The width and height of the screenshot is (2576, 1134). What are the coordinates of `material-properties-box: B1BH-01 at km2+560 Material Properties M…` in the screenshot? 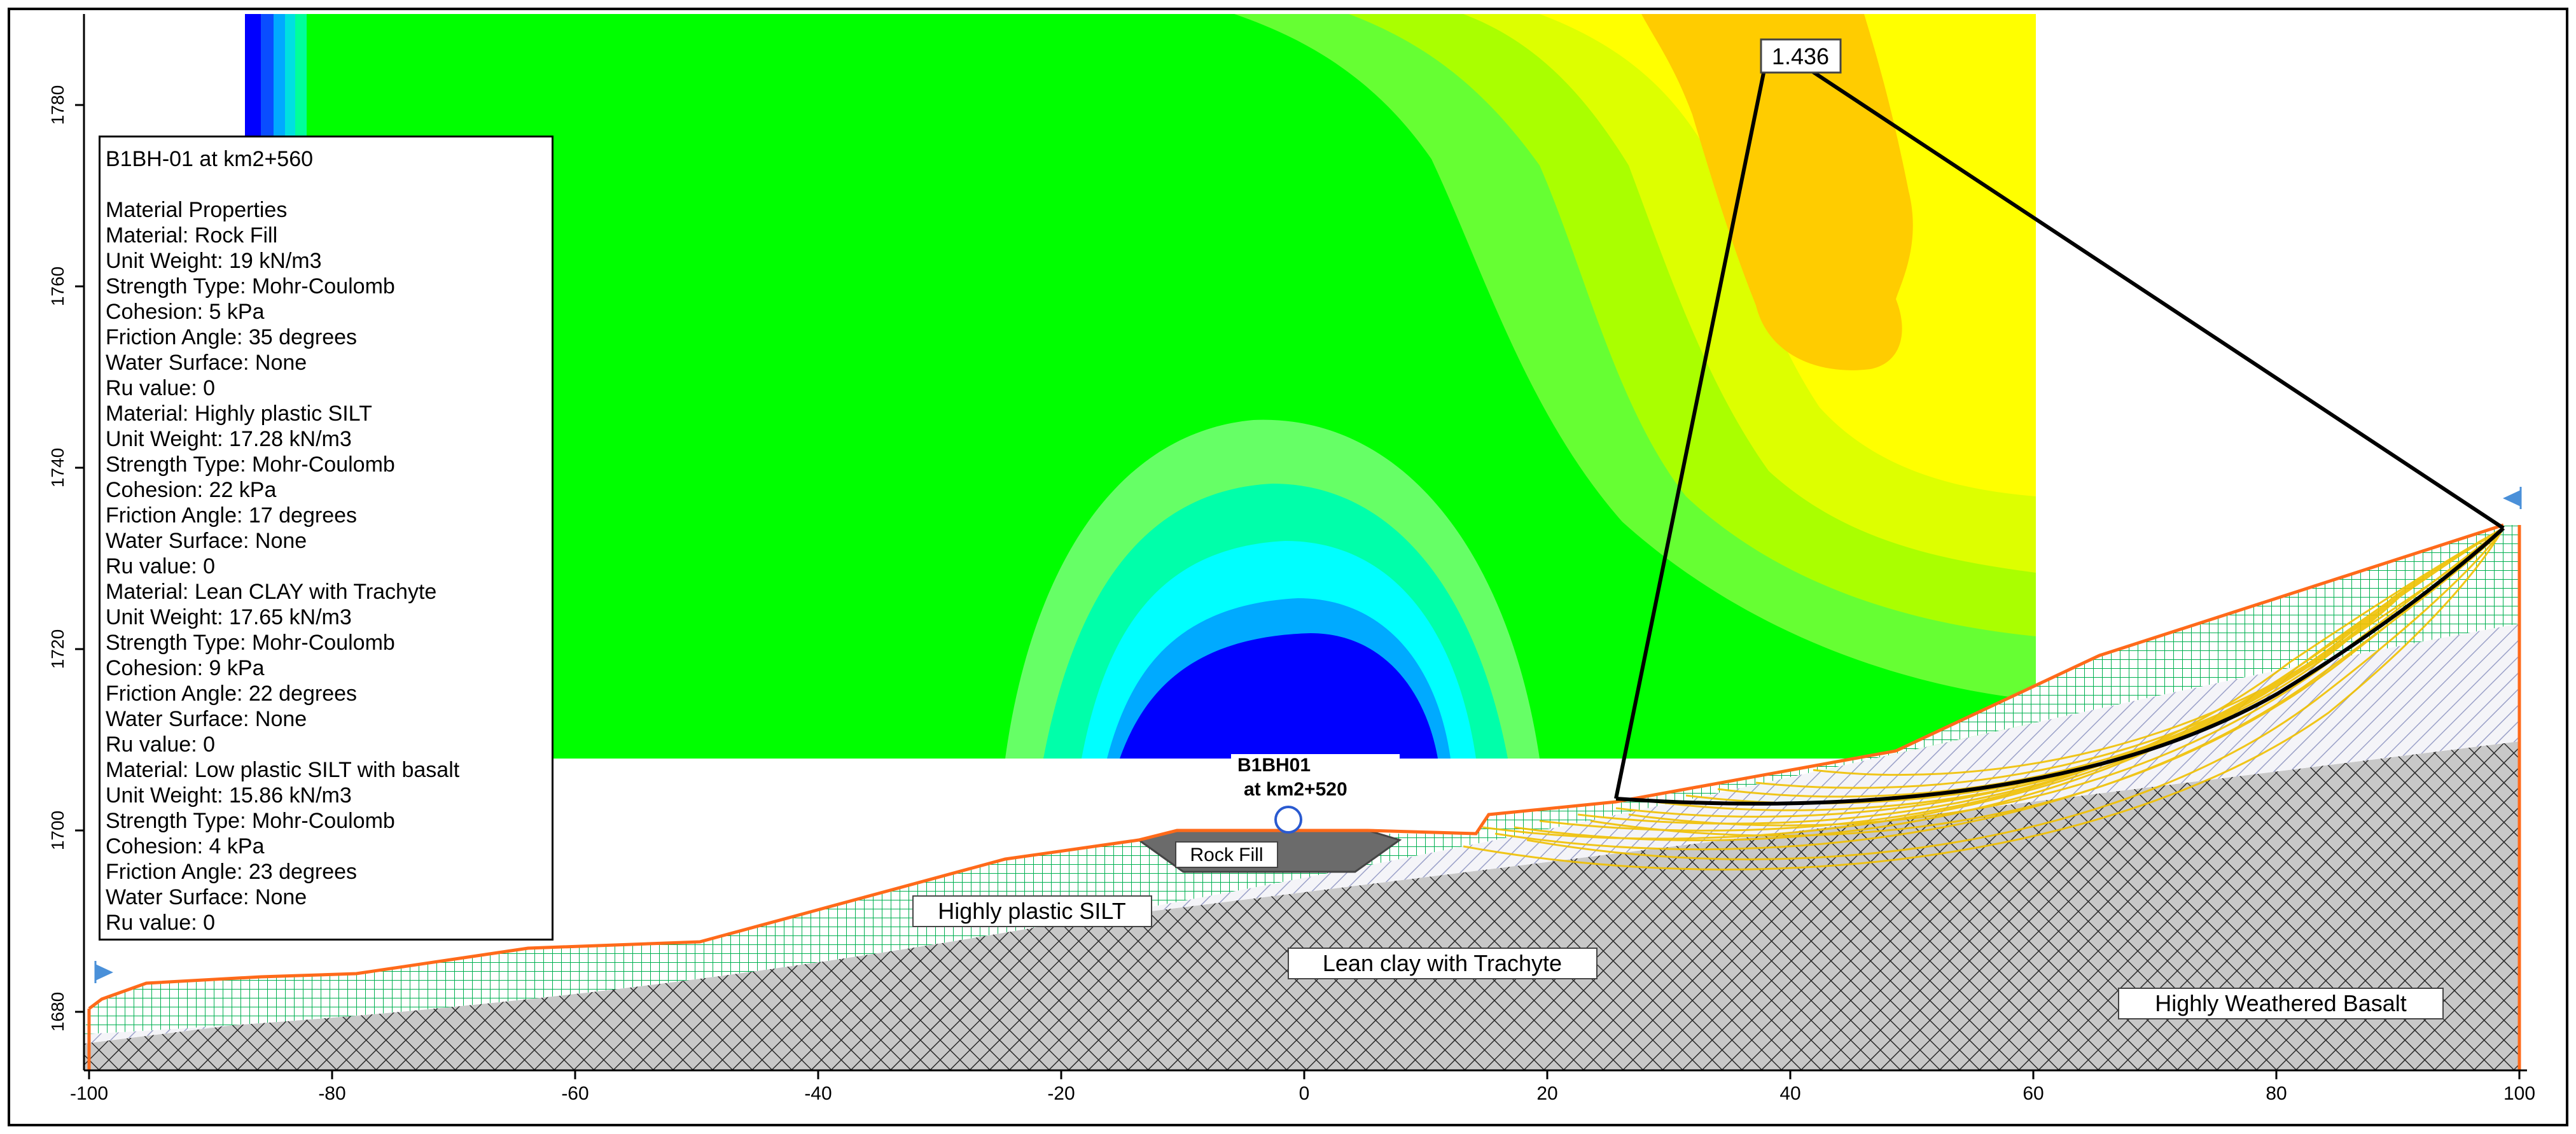 It's located at (326, 538).